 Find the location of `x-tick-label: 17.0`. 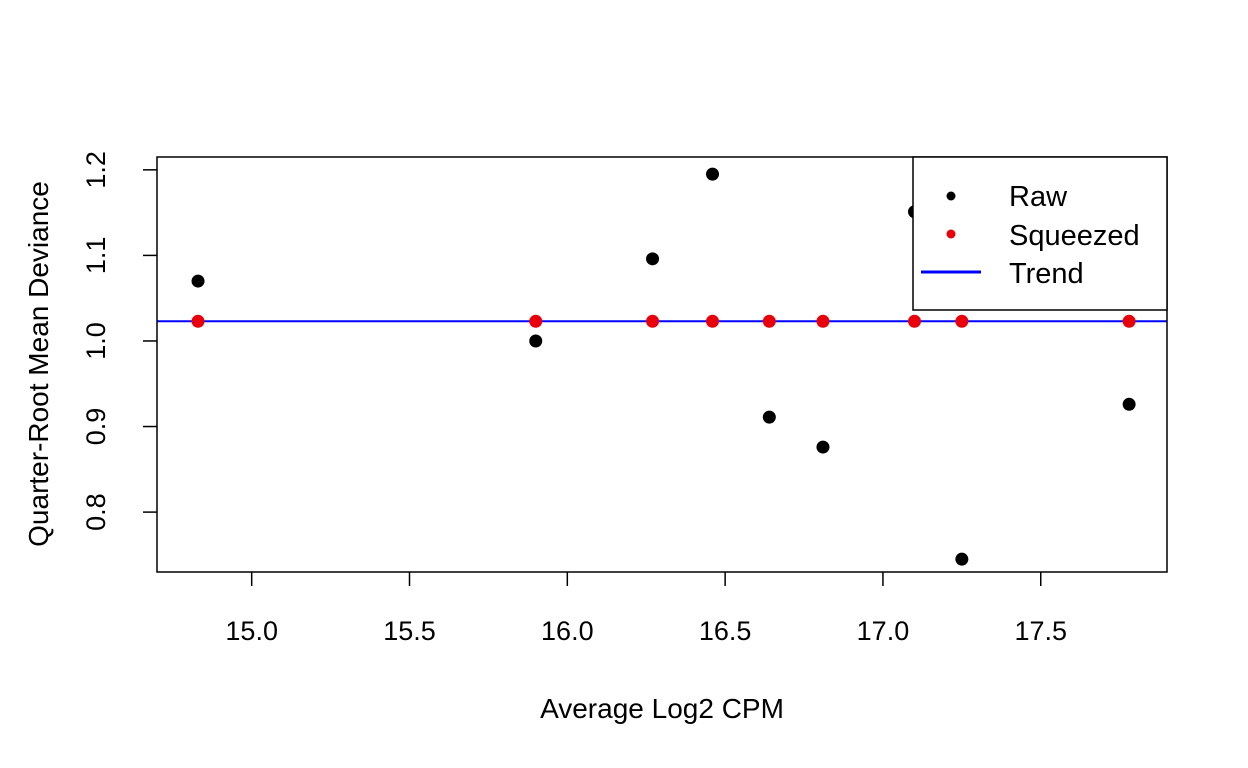

x-tick-label: 17.0 is located at coordinates (883, 631).